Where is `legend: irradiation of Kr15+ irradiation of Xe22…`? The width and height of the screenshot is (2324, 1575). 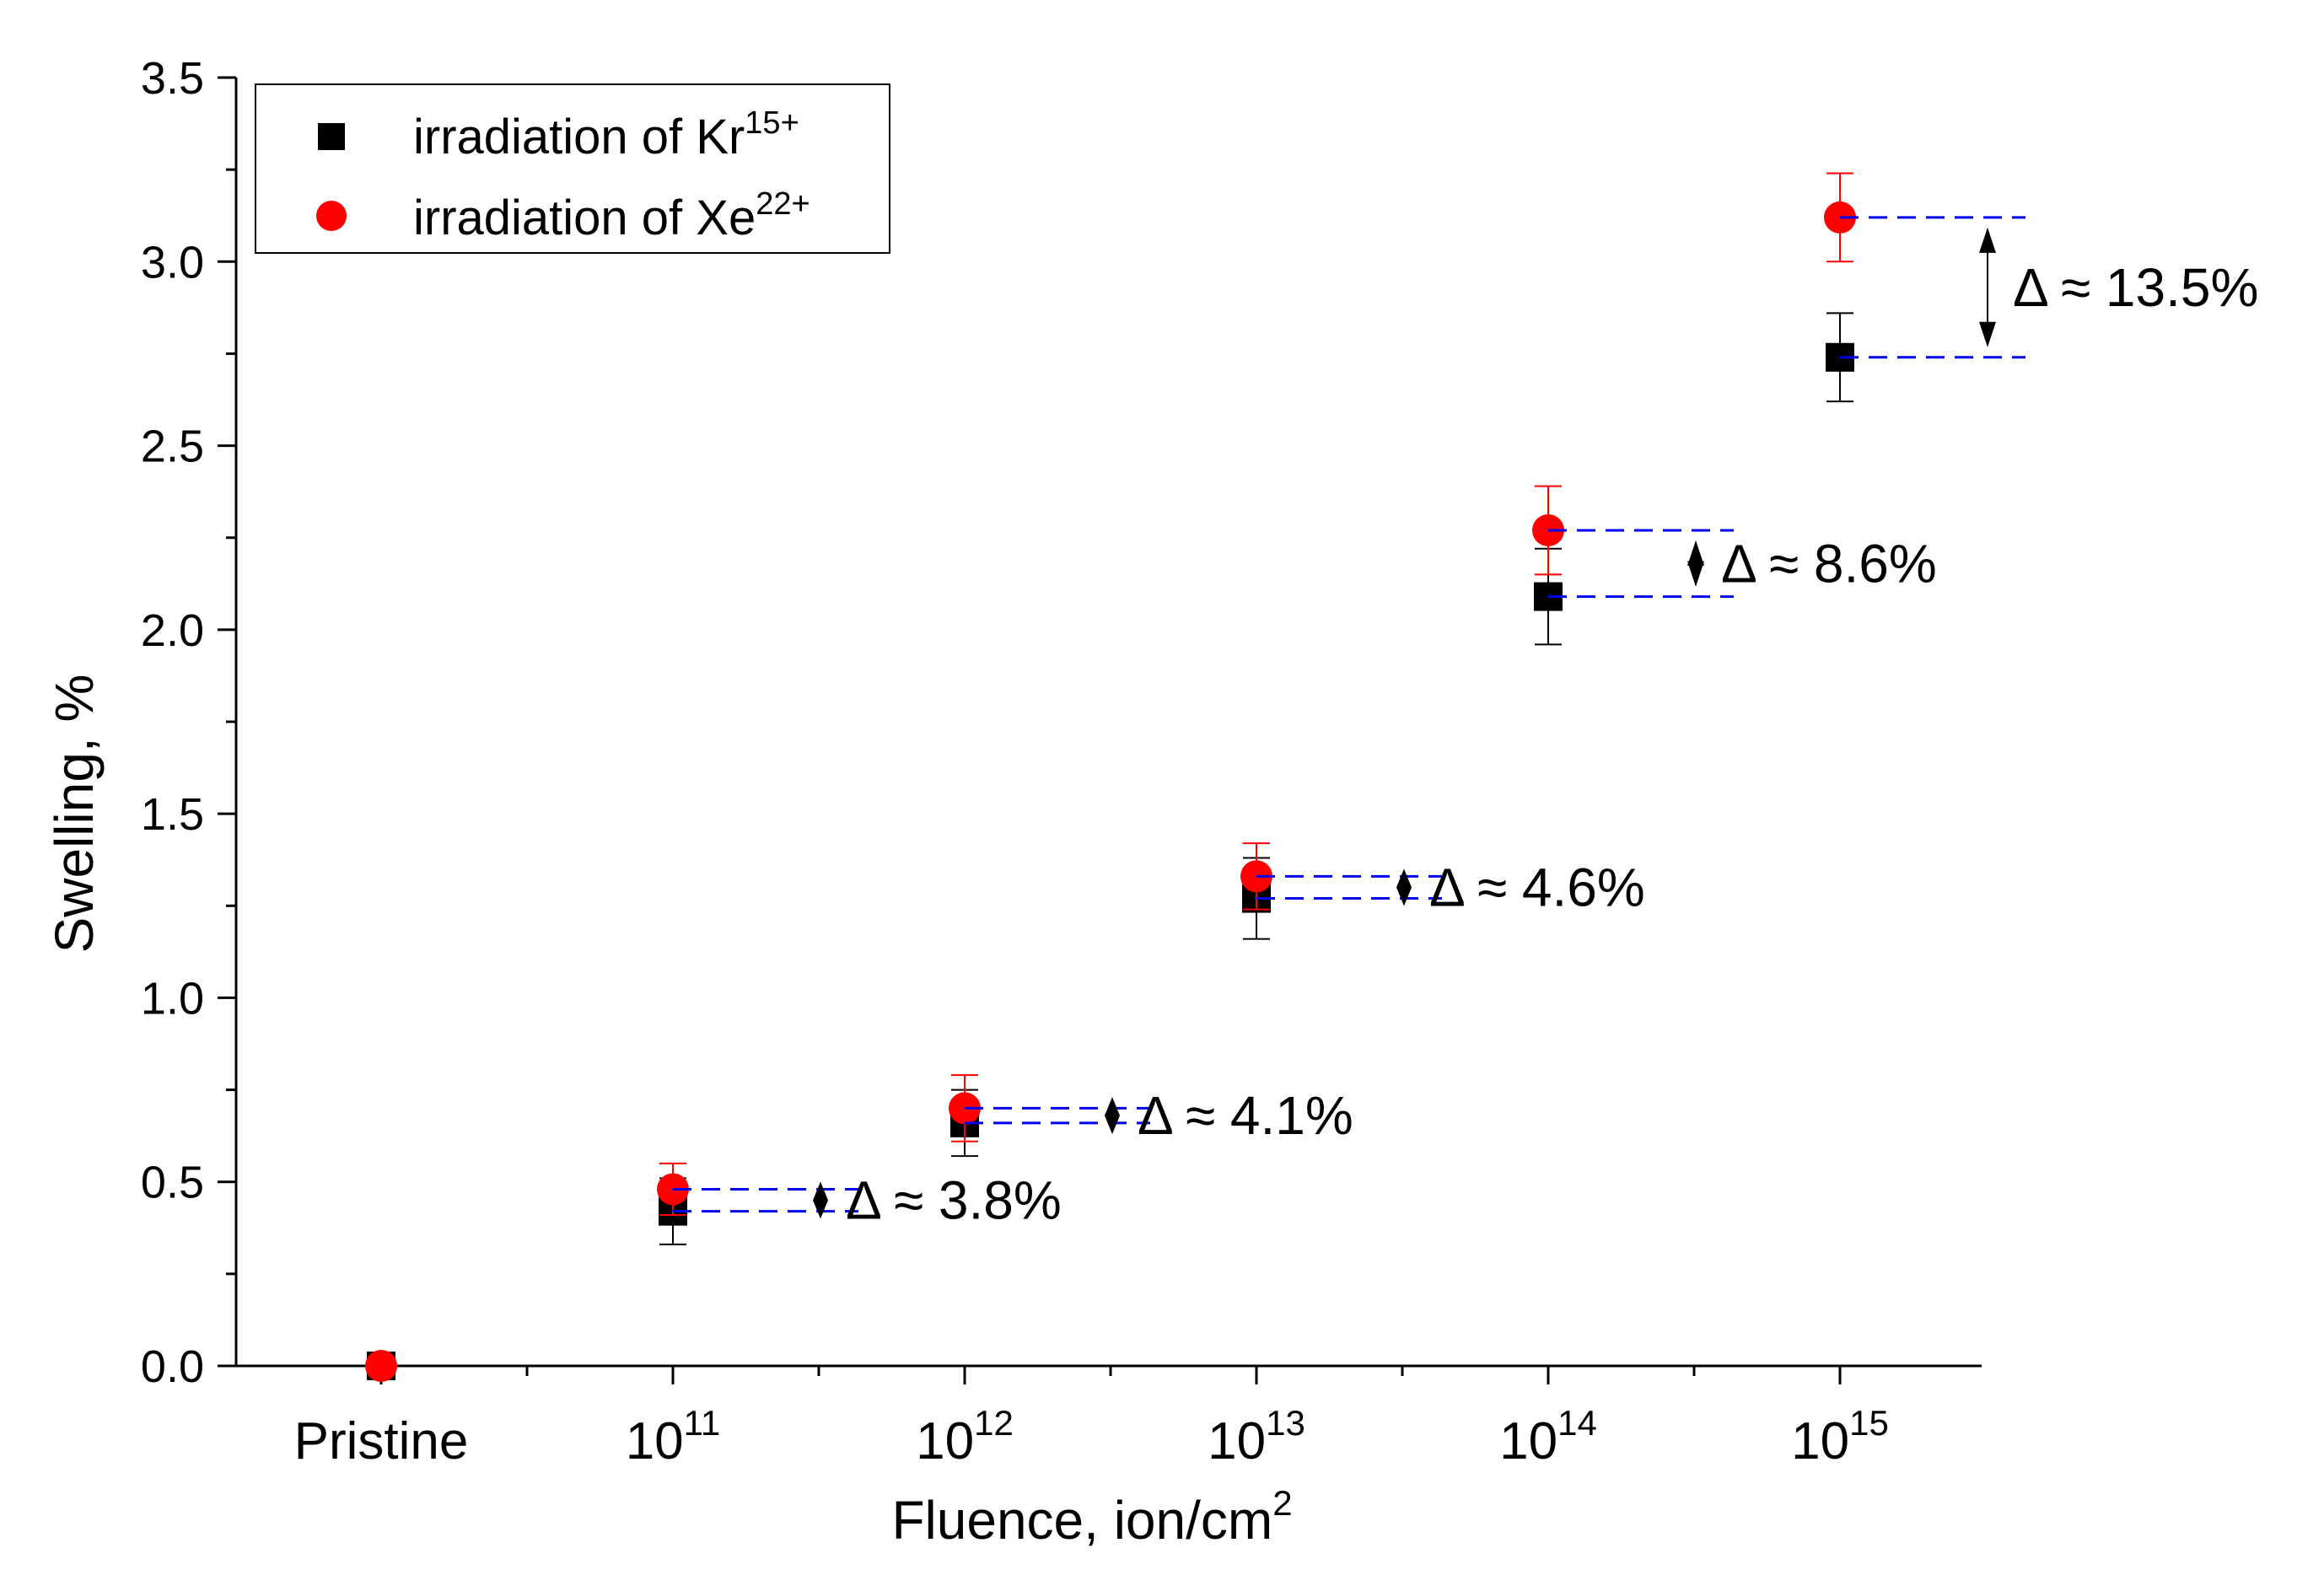
legend: irradiation of Kr15+ irradiation of Xe22… is located at coordinates (572, 168).